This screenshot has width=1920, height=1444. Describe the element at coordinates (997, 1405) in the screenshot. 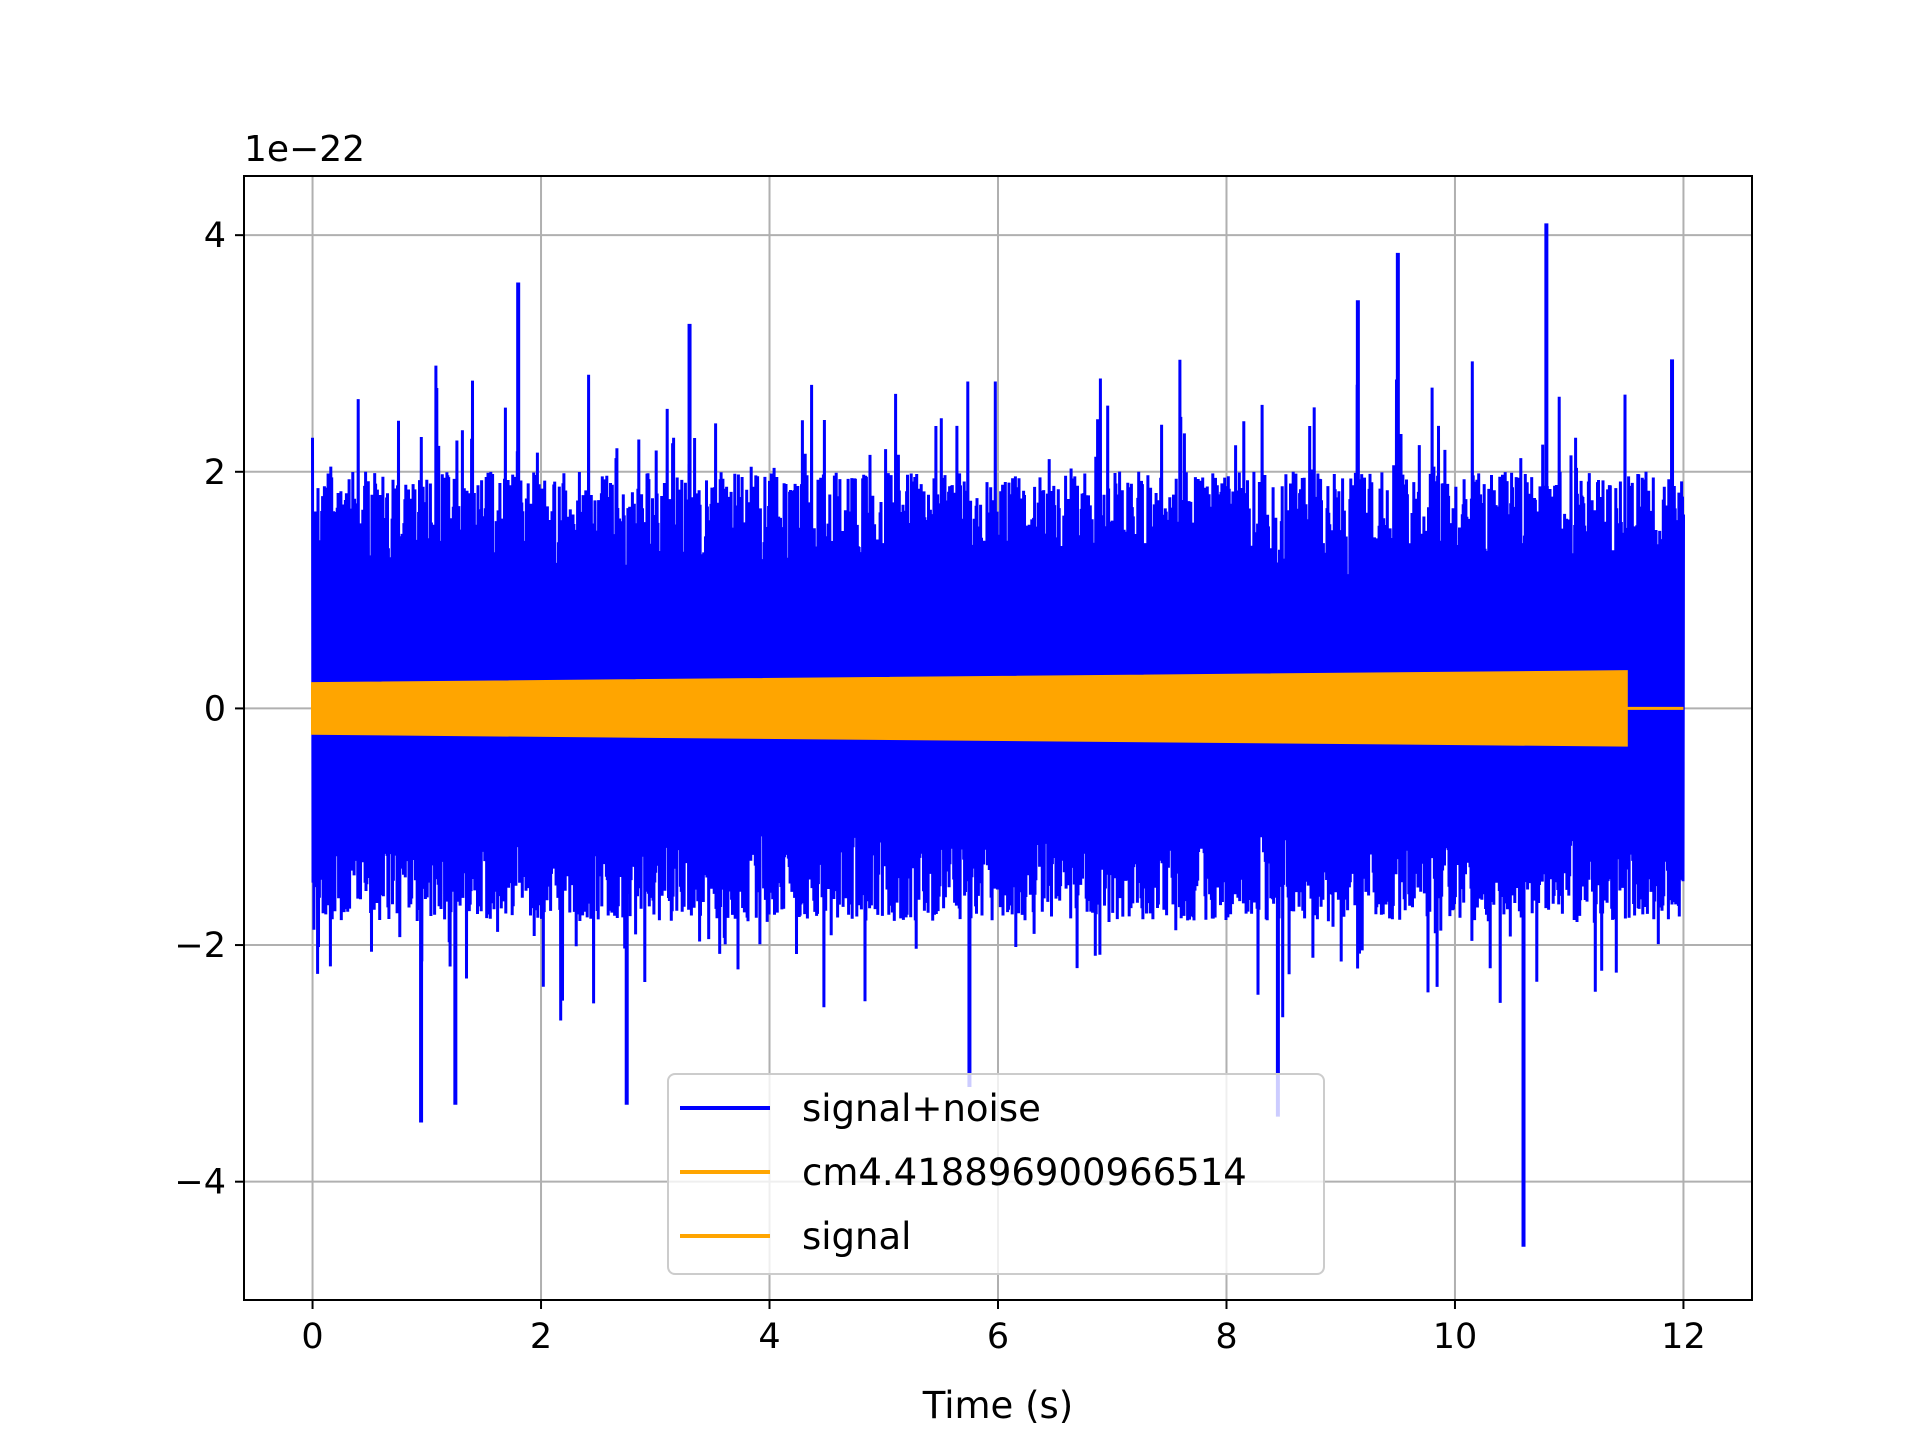

I see `x-axis-label: Time (s)` at that location.